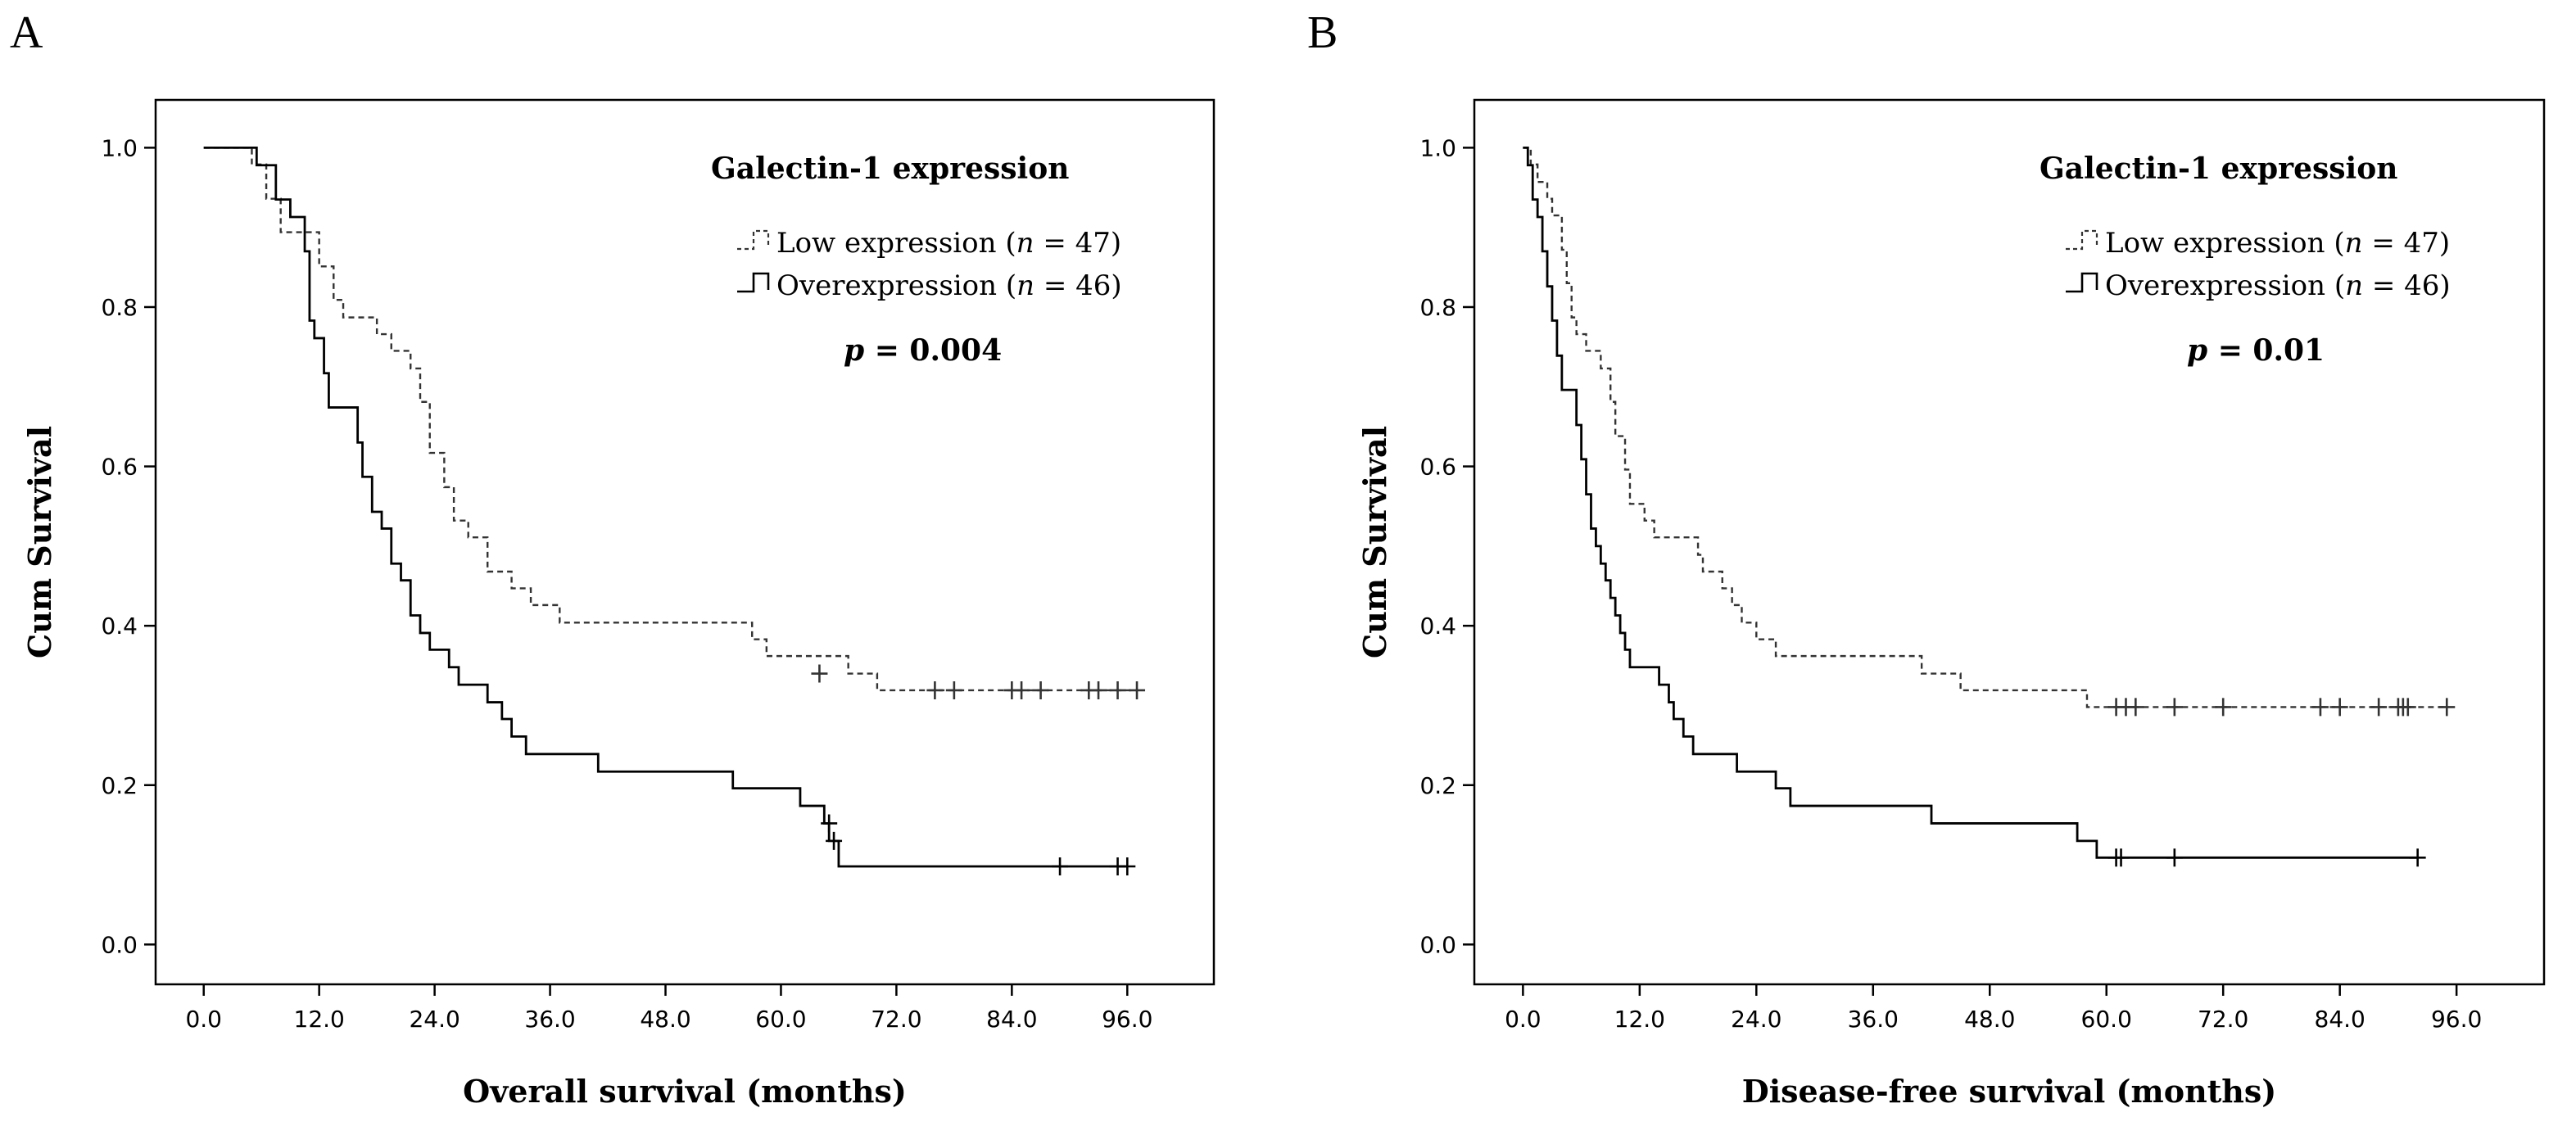  What do you see at coordinates (2009, 1091) in the screenshot?
I see `x-axis-title: Disease-free survival (months)` at bounding box center [2009, 1091].